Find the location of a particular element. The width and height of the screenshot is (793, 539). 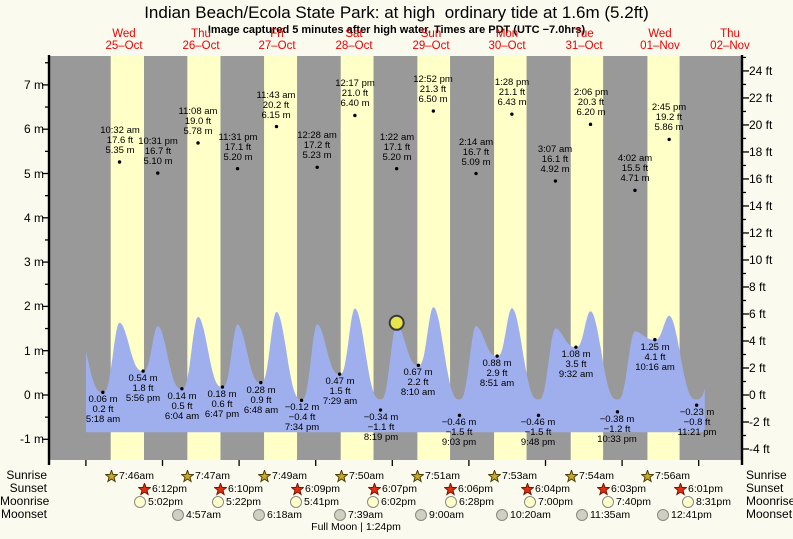

day-label-line: Mon is located at coordinates (507, 34).